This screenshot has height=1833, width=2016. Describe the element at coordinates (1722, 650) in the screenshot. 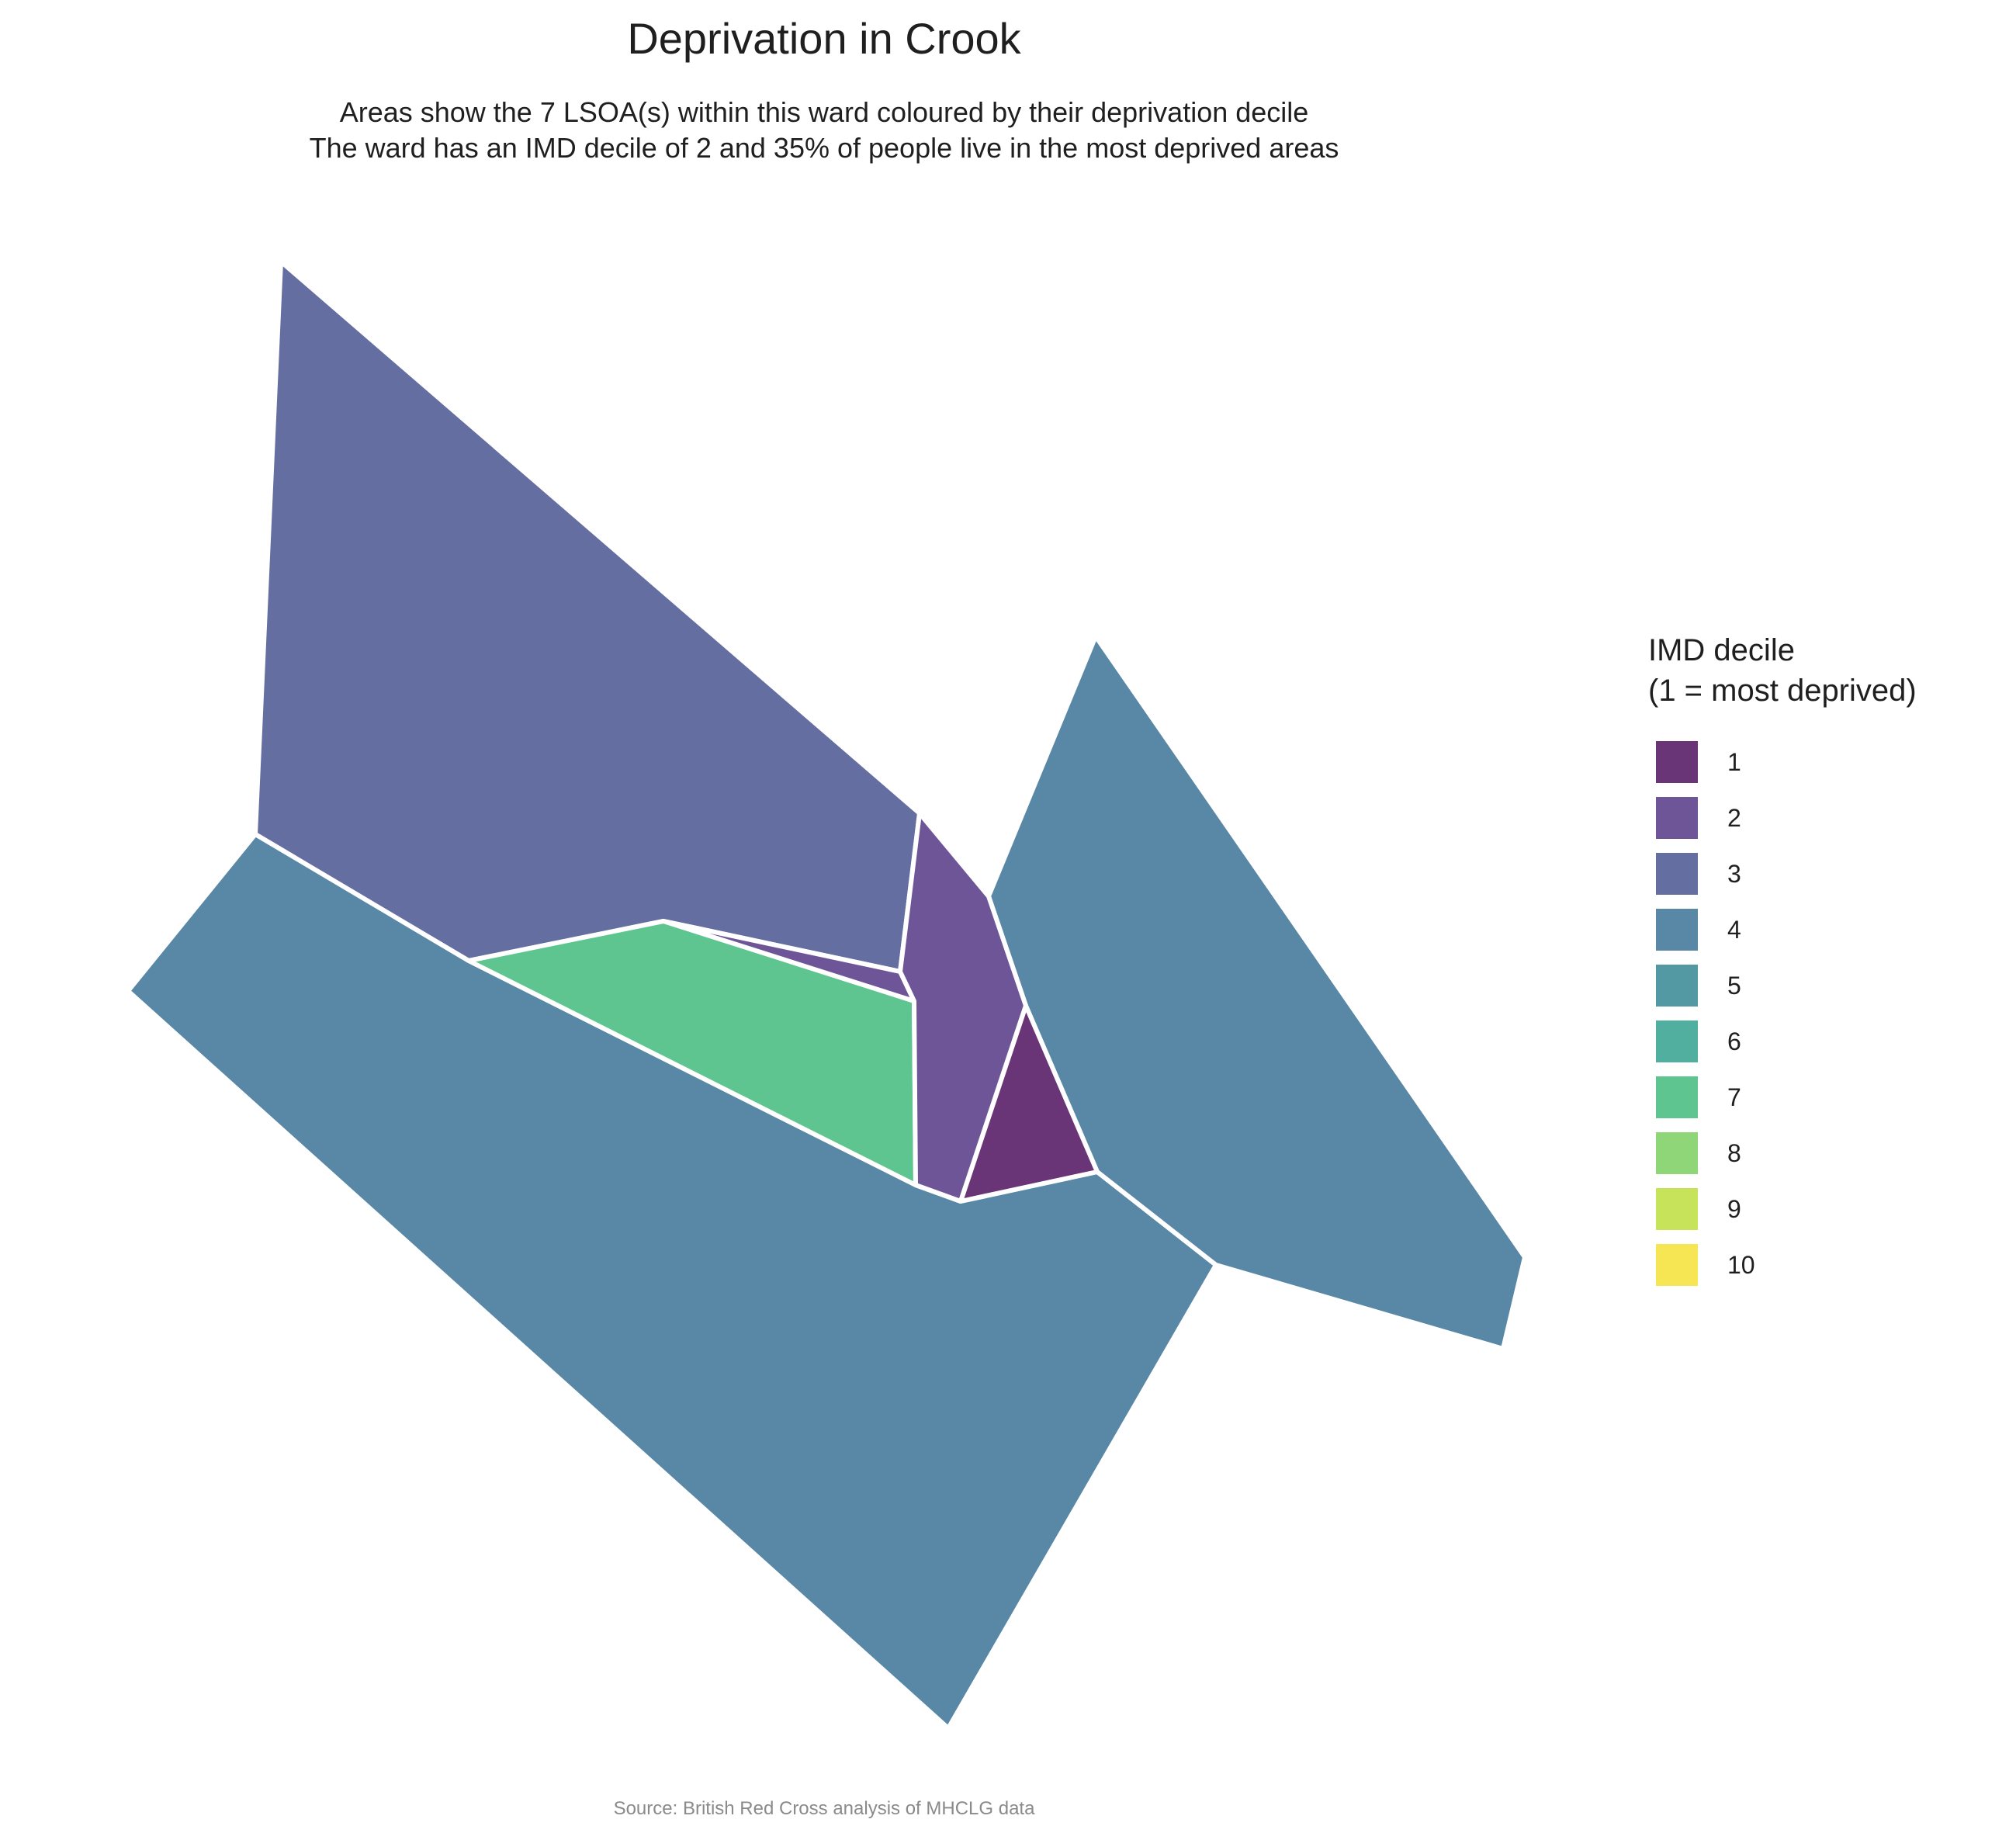

I see `legend-title-line-1: IMD decile` at that location.